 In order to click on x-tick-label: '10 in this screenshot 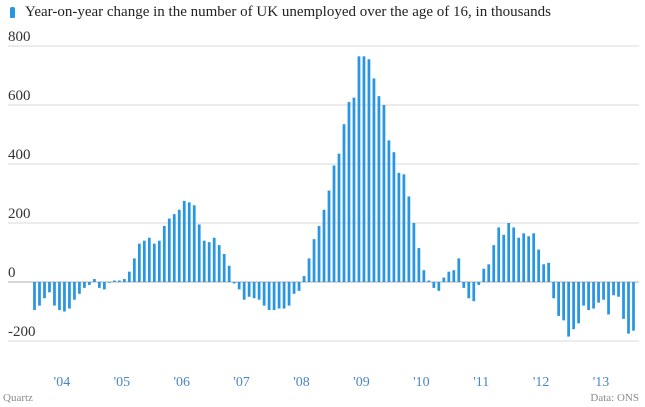, I will do `click(421, 382)`.